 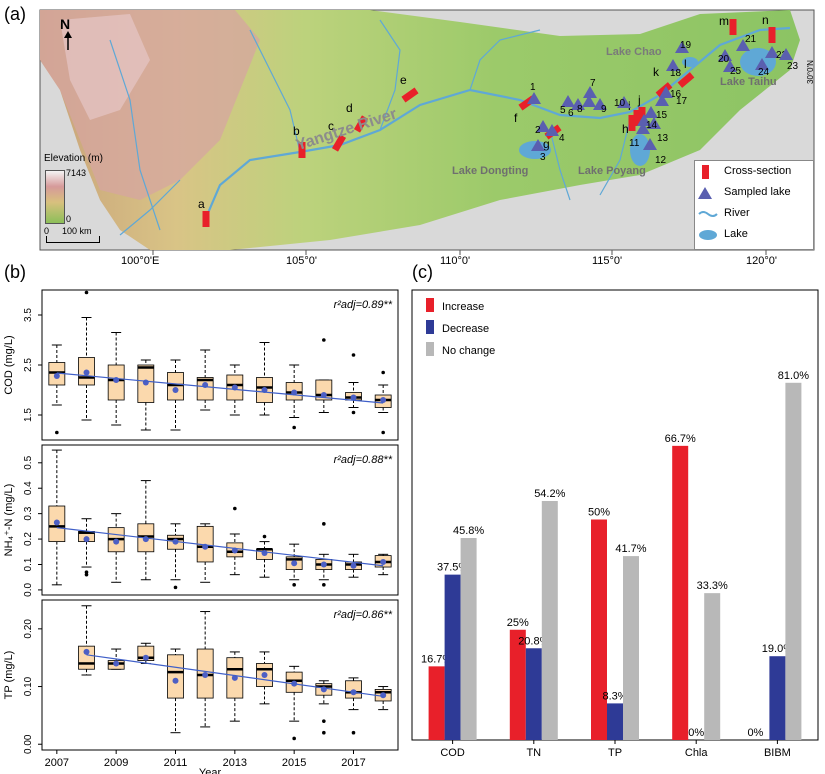 What do you see at coordinates (676, 73) in the screenshot?
I see `sampled-lake-label: 18` at bounding box center [676, 73].